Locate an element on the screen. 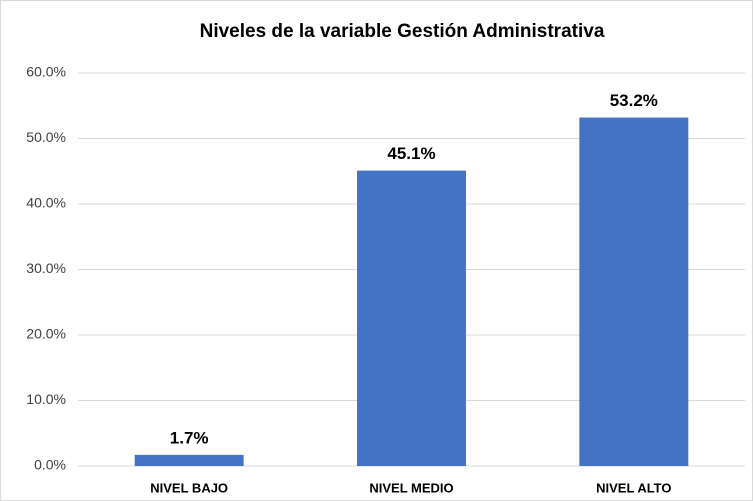 The image size is (753, 501). y-tick-label: 30.0% is located at coordinates (46, 268).